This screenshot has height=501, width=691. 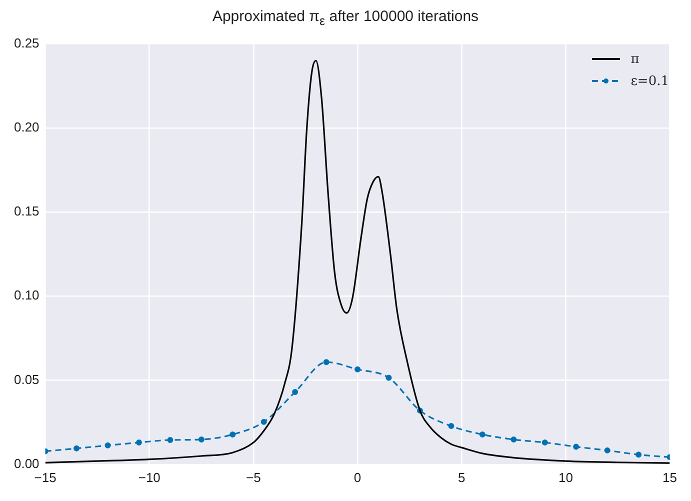 What do you see at coordinates (45, 477) in the screenshot?
I see `x-tick-label: −15` at bounding box center [45, 477].